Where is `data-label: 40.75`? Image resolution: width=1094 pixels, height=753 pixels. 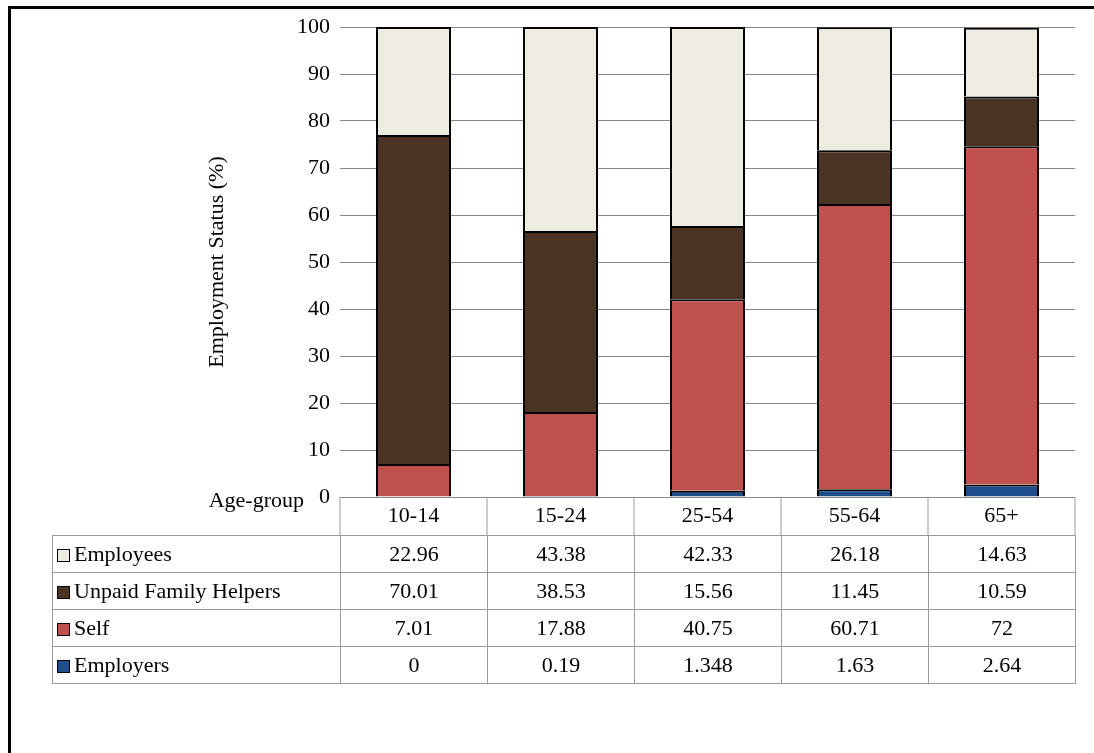 data-label: 40.75 is located at coordinates (708, 628).